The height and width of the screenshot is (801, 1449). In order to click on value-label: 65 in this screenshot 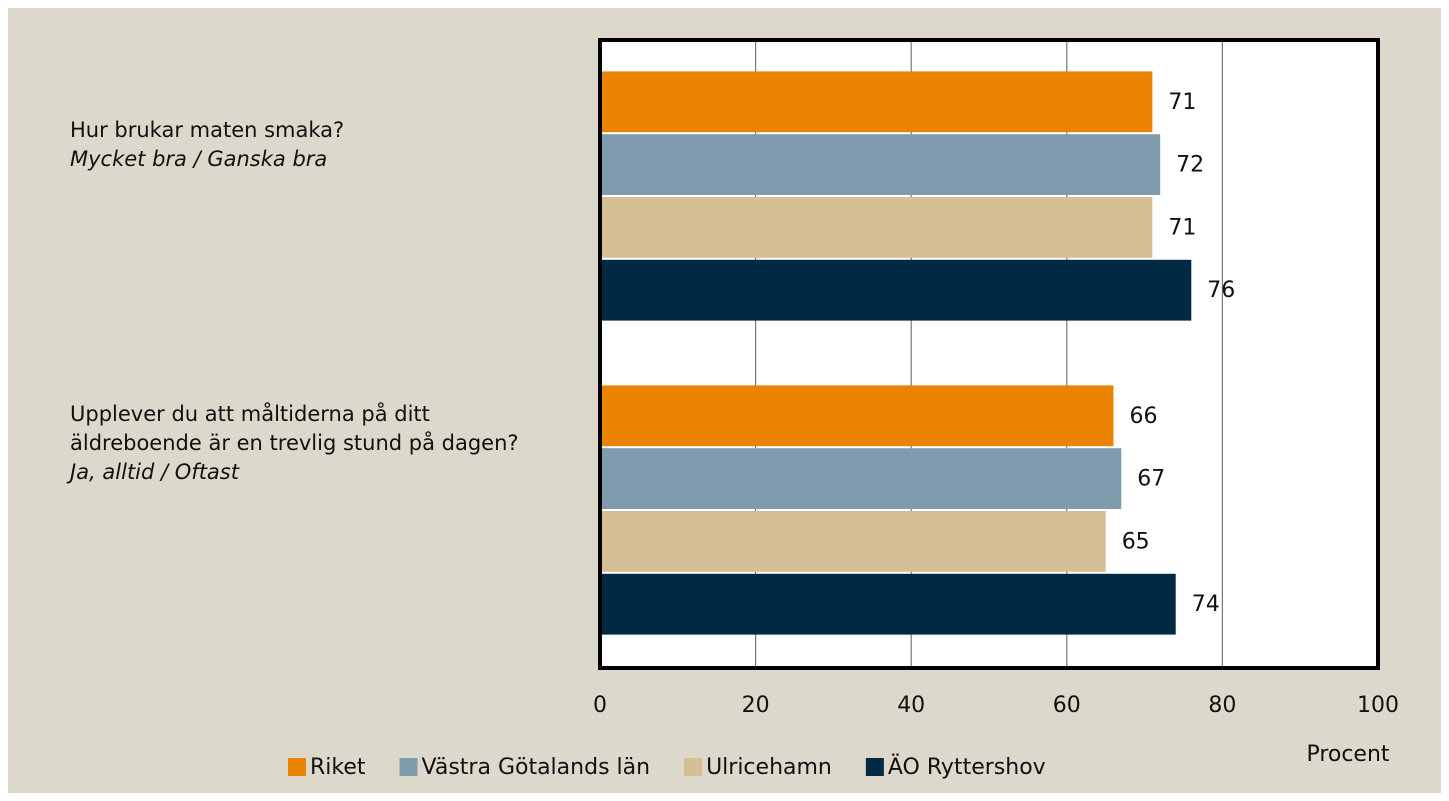, I will do `click(1136, 541)`.